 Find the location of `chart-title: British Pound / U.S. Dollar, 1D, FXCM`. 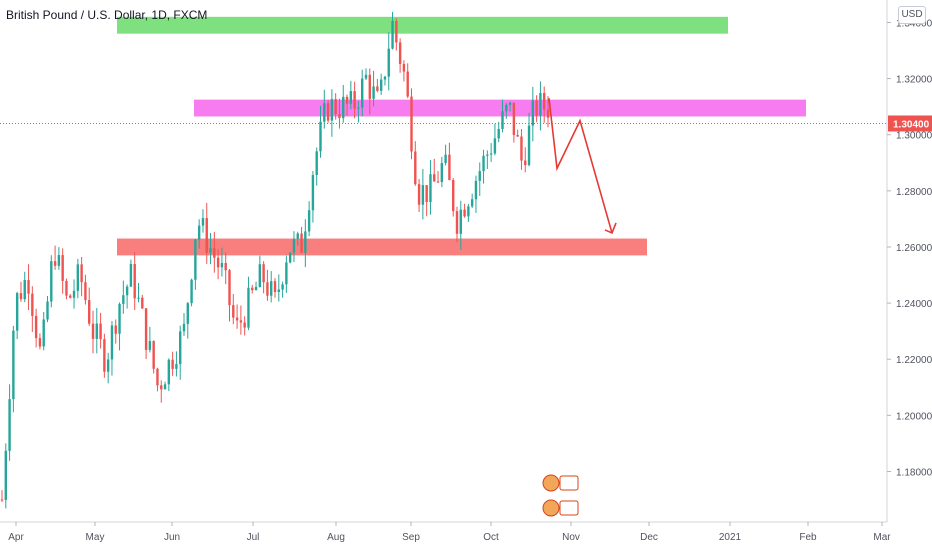

chart-title: British Pound / U.S. Dollar, 1D, FXCM is located at coordinates (107, 15).